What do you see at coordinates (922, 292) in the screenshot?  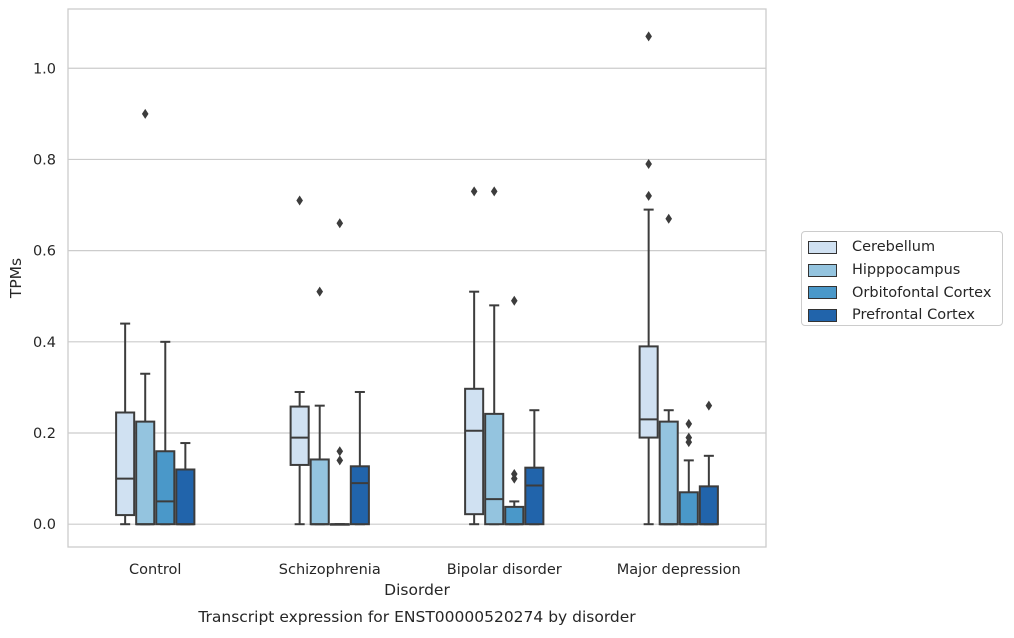 I see `legend-label: Orbitofontal Cortex` at bounding box center [922, 292].